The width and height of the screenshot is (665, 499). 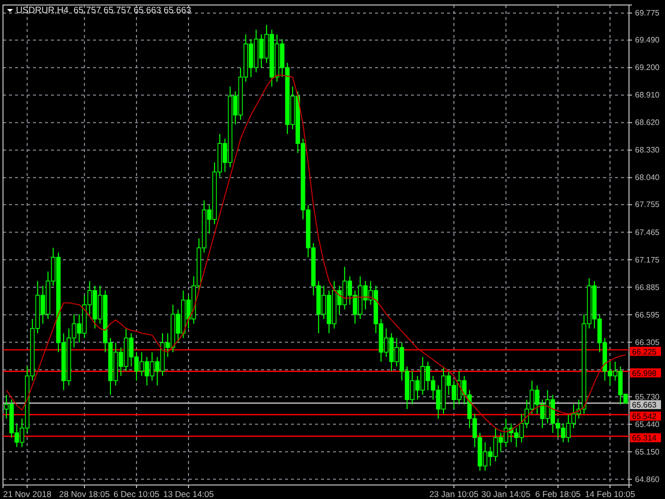 What do you see at coordinates (645, 417) in the screenshot?
I see `ref-line-label: 65.542` at bounding box center [645, 417].